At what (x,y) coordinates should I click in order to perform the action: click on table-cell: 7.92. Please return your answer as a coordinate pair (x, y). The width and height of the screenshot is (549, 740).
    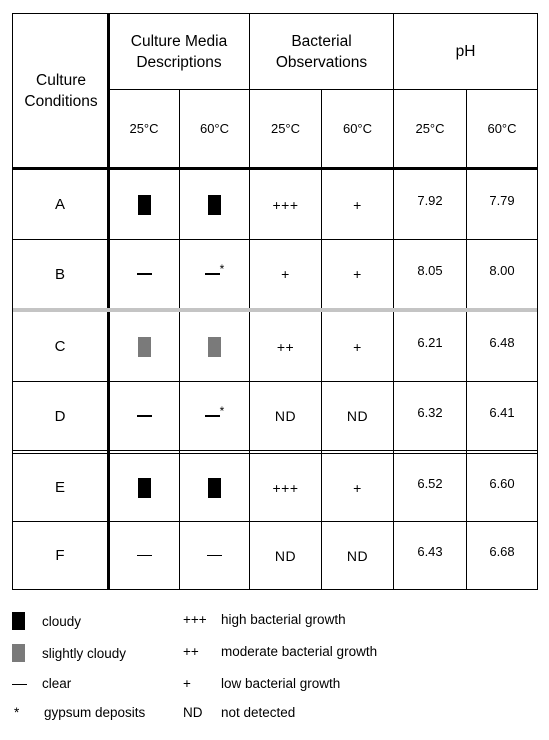
    Looking at the image, I should click on (430, 204).